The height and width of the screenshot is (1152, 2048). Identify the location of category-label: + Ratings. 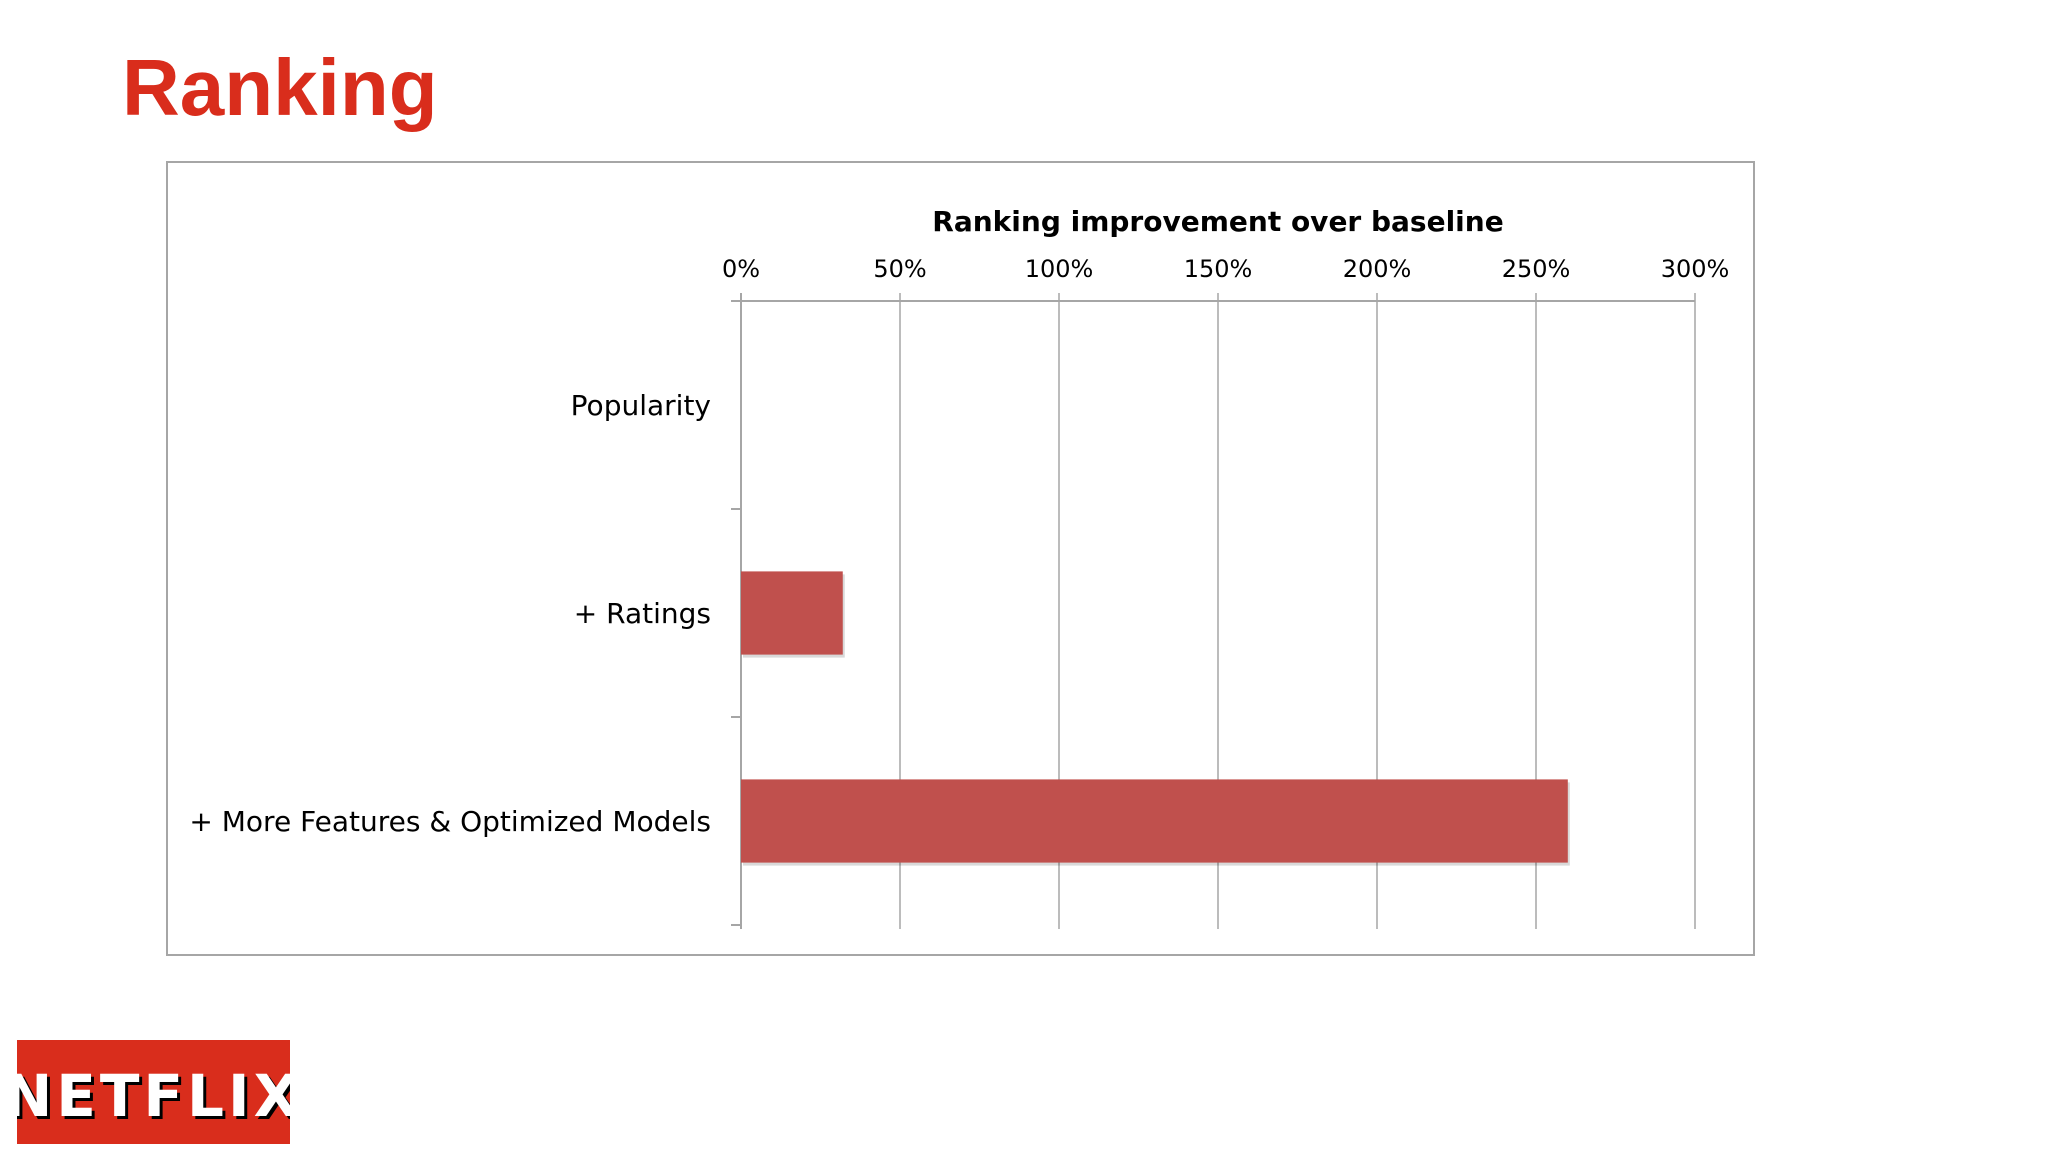
(642, 613).